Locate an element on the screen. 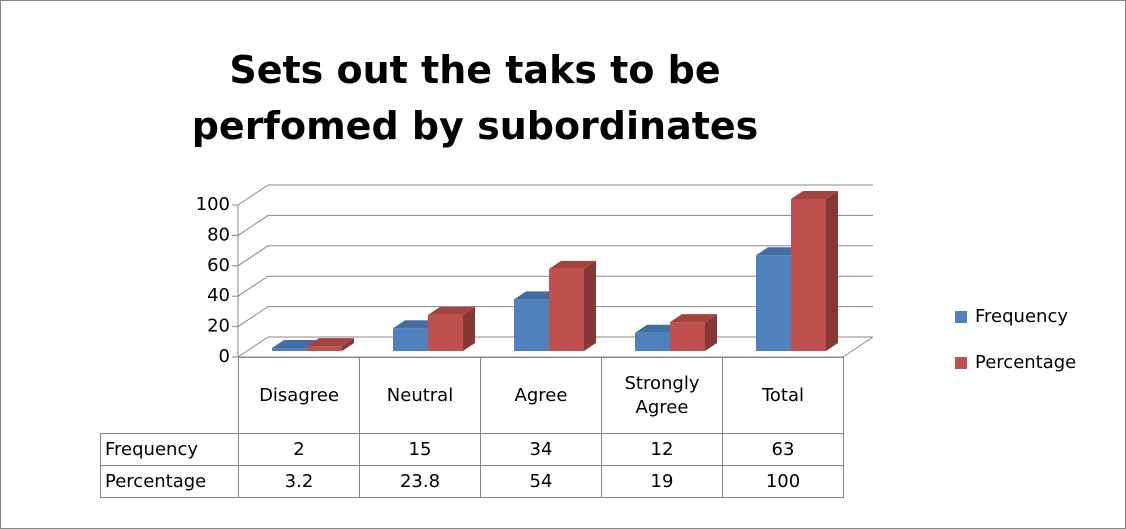 The image size is (1126, 529). x-tick-label: Neutral is located at coordinates (420, 395).